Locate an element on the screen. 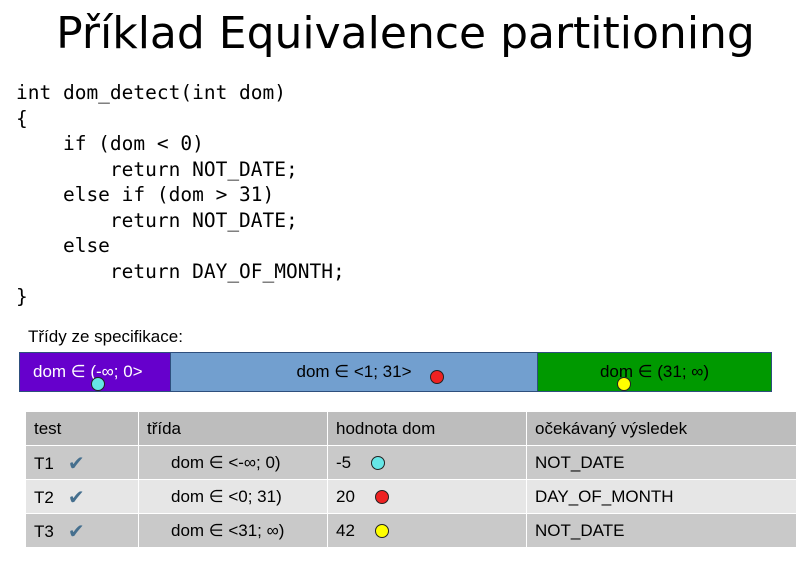  table-row: T1 ✔ dom ∈ <-∞; 0) -5 NOT_DATE is located at coordinates (411, 462).